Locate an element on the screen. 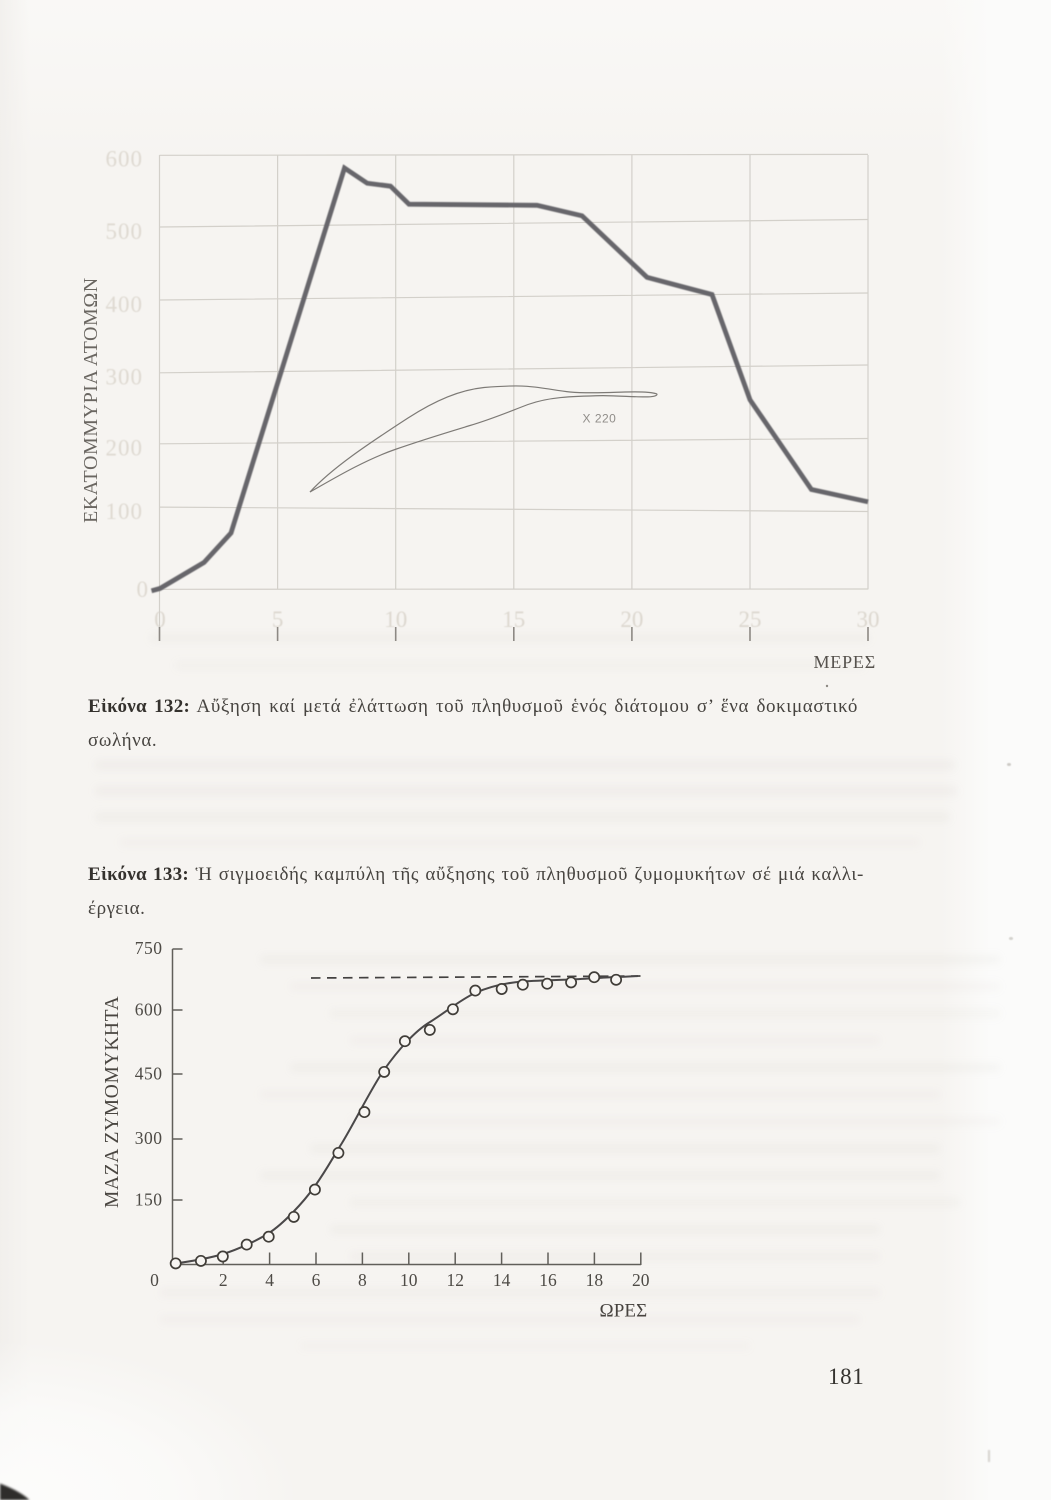  svg-text: 15 is located at coordinates (513, 619).